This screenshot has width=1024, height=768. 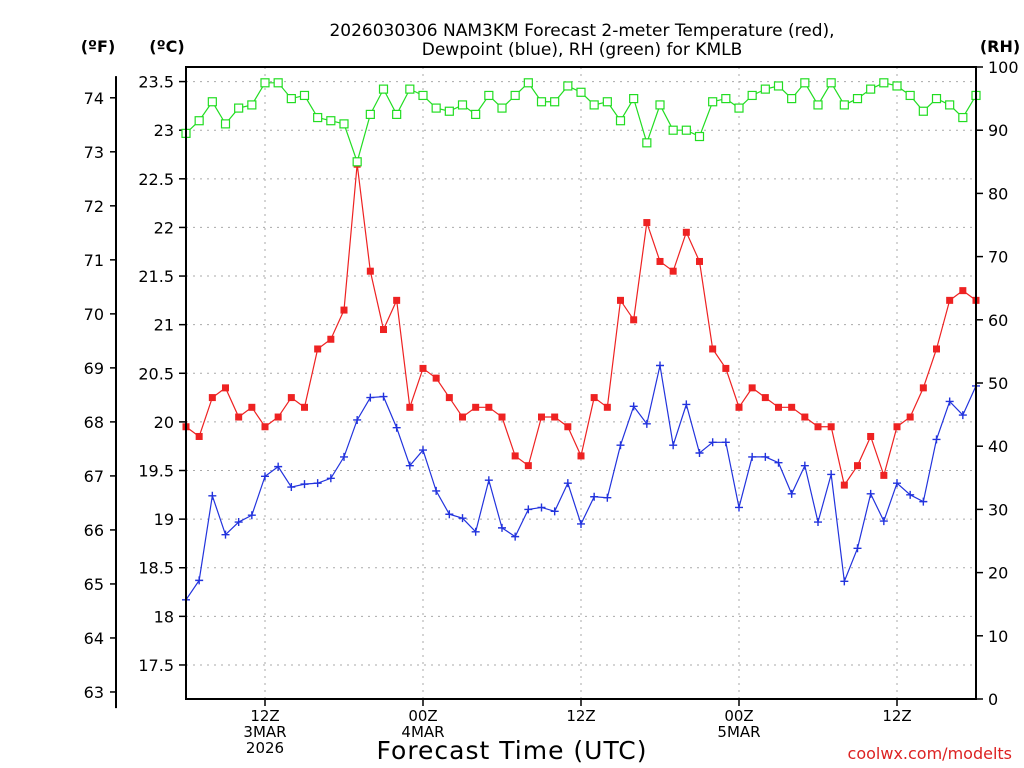 I want to click on rh-tick-label: 40, so click(x=998, y=446).